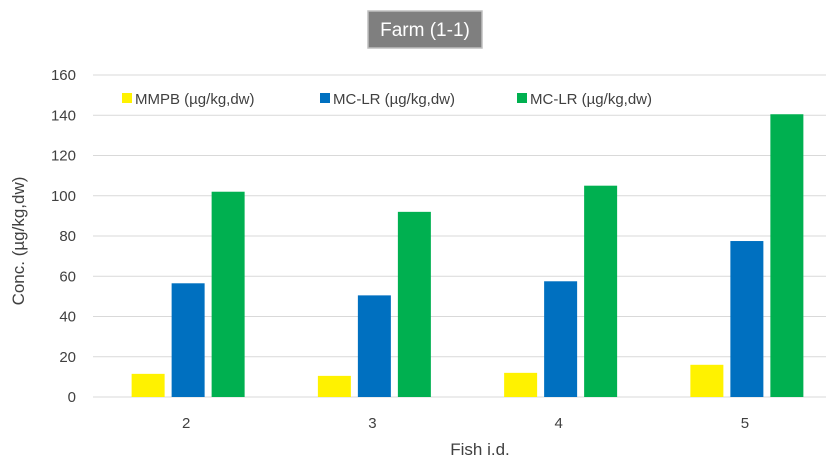 The image size is (826, 463). I want to click on x-tick-label: 4, so click(558, 423).